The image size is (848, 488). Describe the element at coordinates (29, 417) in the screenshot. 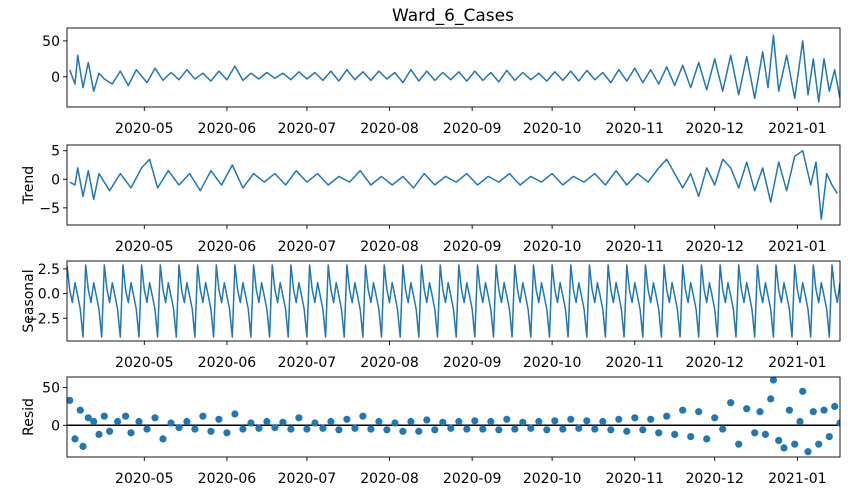

I see `y-axis-label: Resid` at that location.